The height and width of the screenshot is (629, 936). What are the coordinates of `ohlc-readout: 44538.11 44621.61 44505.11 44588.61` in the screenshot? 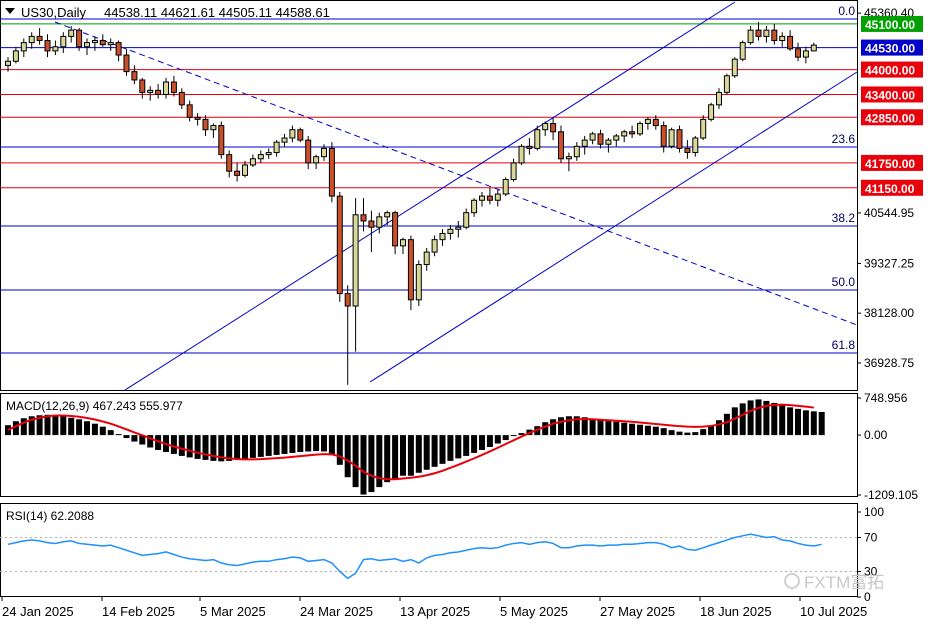 It's located at (217, 12).